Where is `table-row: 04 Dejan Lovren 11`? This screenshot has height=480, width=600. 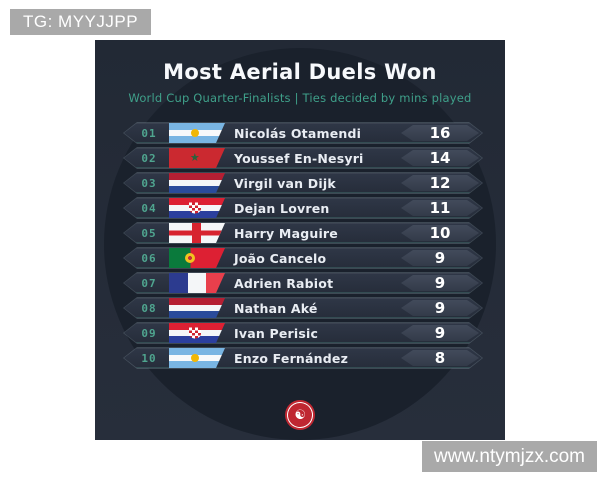 table-row: 04 Dejan Lovren 11 is located at coordinates (303, 208).